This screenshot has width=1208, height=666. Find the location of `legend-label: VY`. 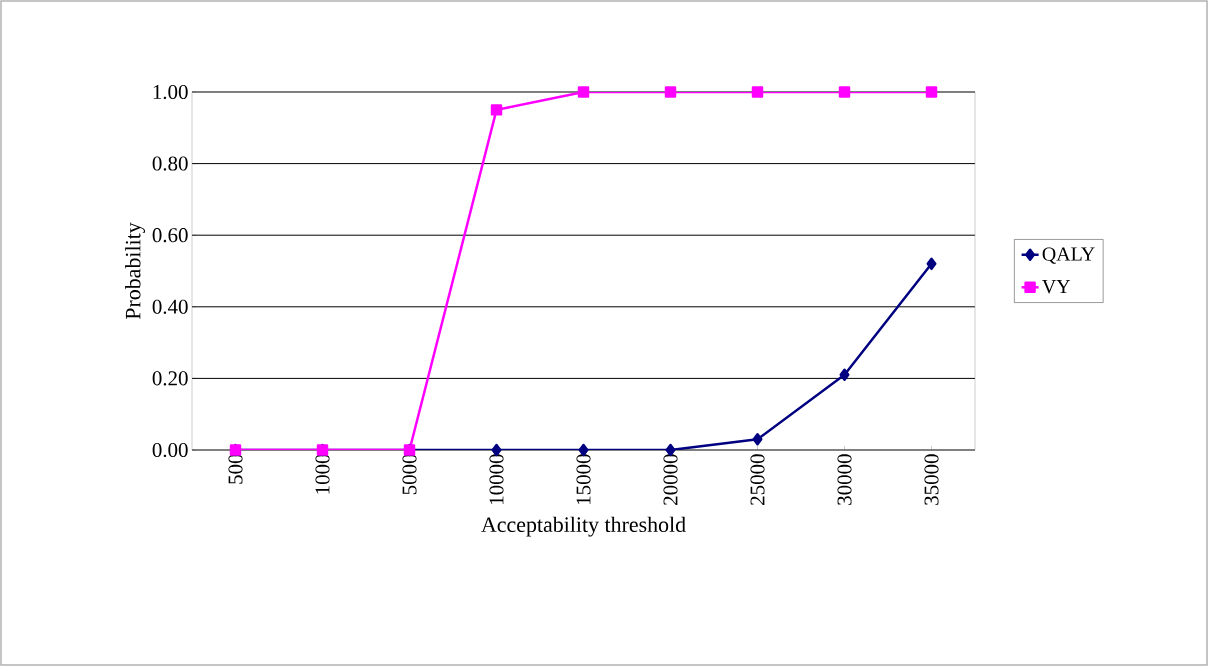

legend-label: VY is located at coordinates (1056, 287).